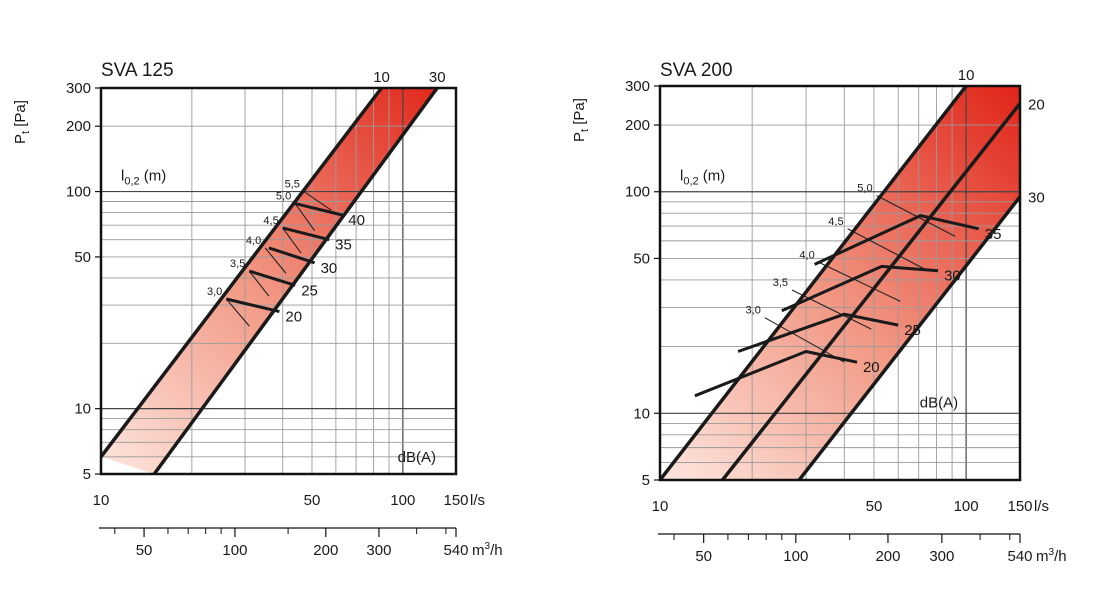  What do you see at coordinates (356, 220) in the screenshot?
I see `noise-label: 40` at bounding box center [356, 220].